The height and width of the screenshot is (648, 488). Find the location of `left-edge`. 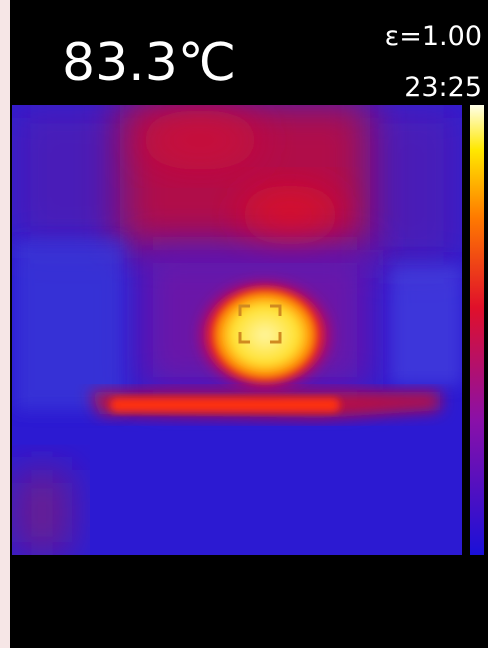

left-edge is located at coordinates (6, 324).